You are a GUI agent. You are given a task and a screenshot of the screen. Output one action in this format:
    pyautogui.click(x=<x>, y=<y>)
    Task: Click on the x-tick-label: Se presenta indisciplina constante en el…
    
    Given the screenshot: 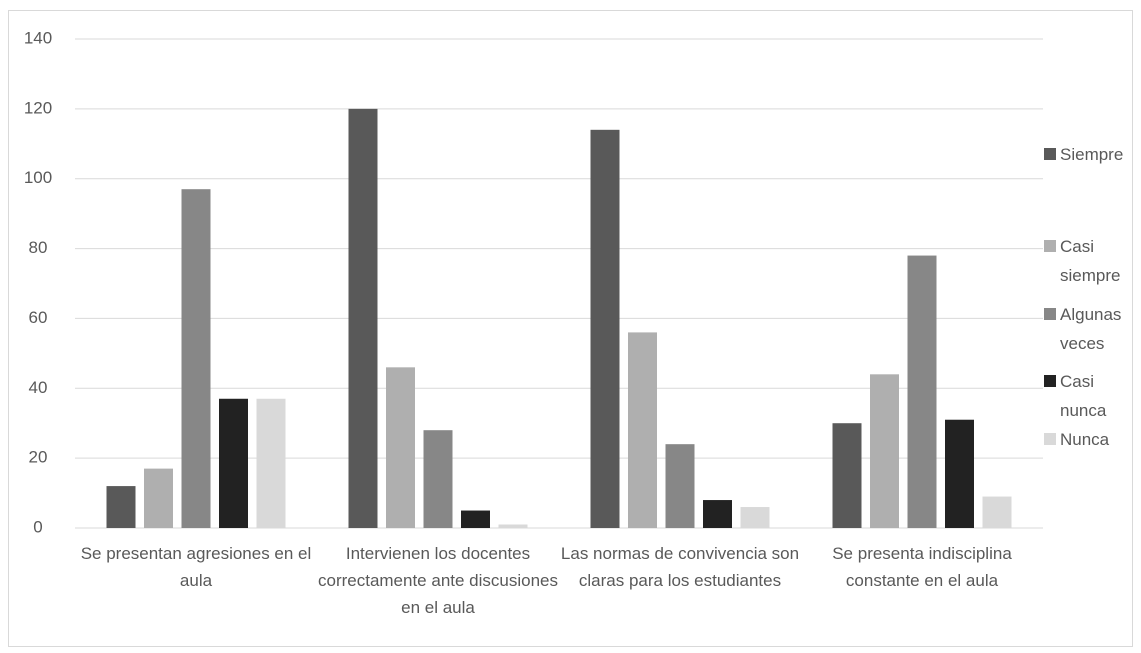 What is the action you would take?
    pyautogui.click(x=922, y=567)
    